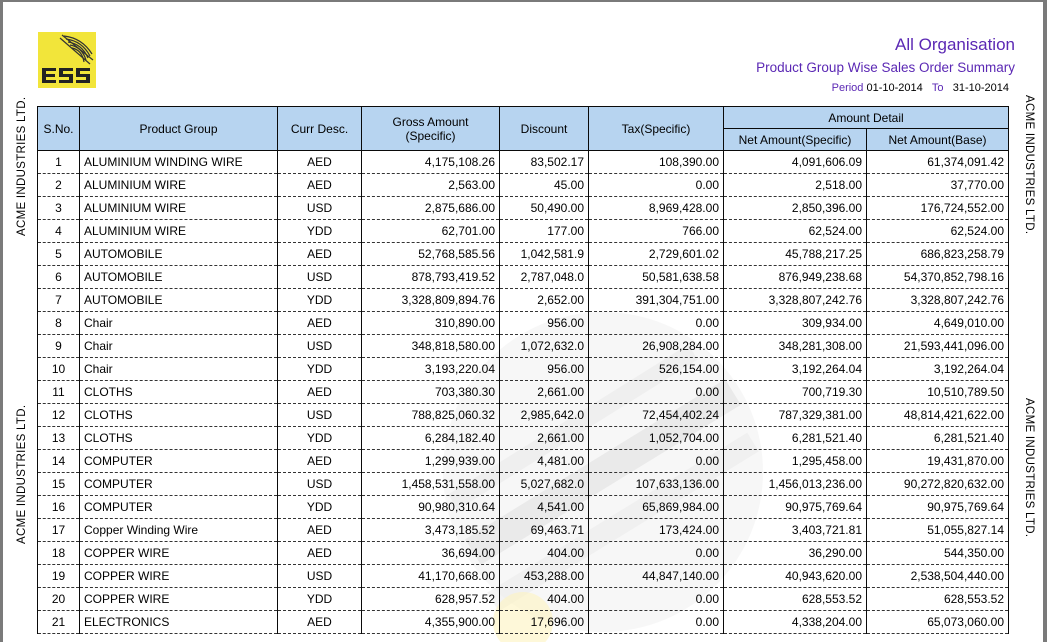 The width and height of the screenshot is (1047, 642). What do you see at coordinates (656, 576) in the screenshot?
I see `cell-tax: 44,847,140.00` at bounding box center [656, 576].